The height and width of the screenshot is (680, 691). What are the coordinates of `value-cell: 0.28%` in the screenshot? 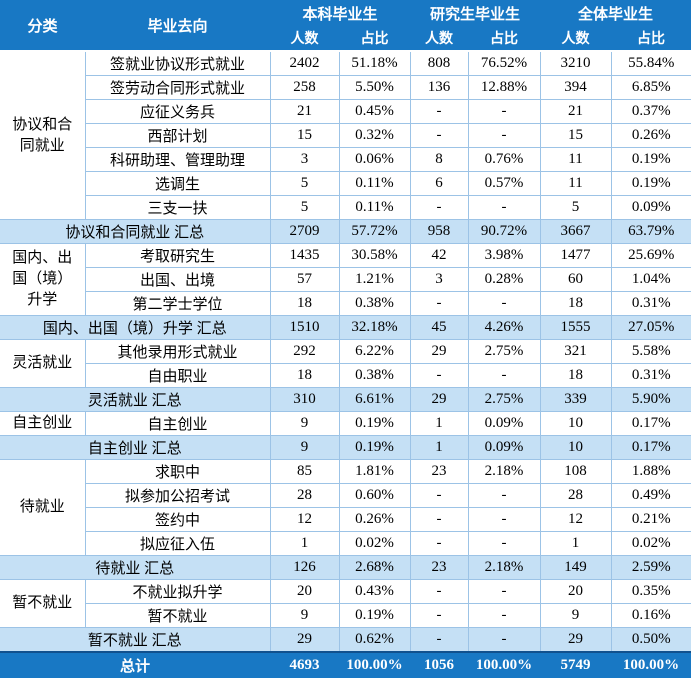 It's located at (504, 279).